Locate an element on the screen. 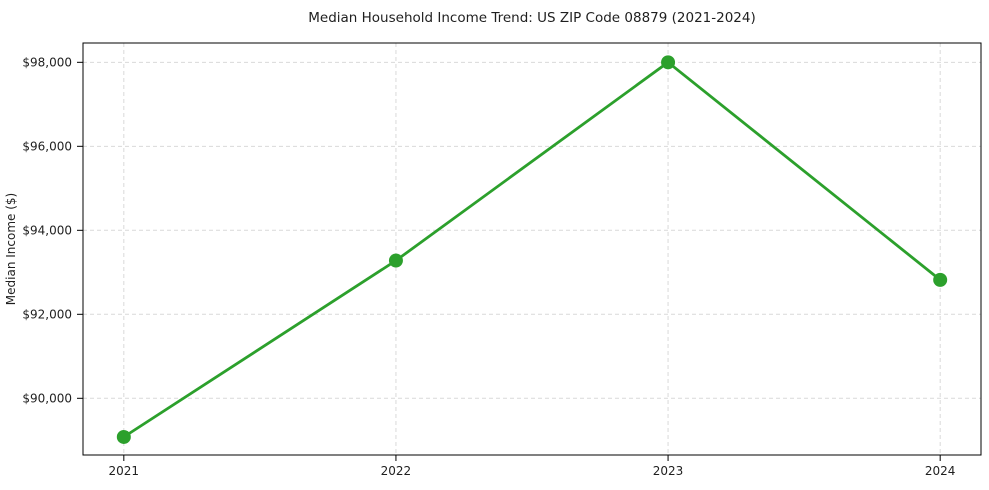  y-axis-label: Median Income ($) is located at coordinates (11, 249).